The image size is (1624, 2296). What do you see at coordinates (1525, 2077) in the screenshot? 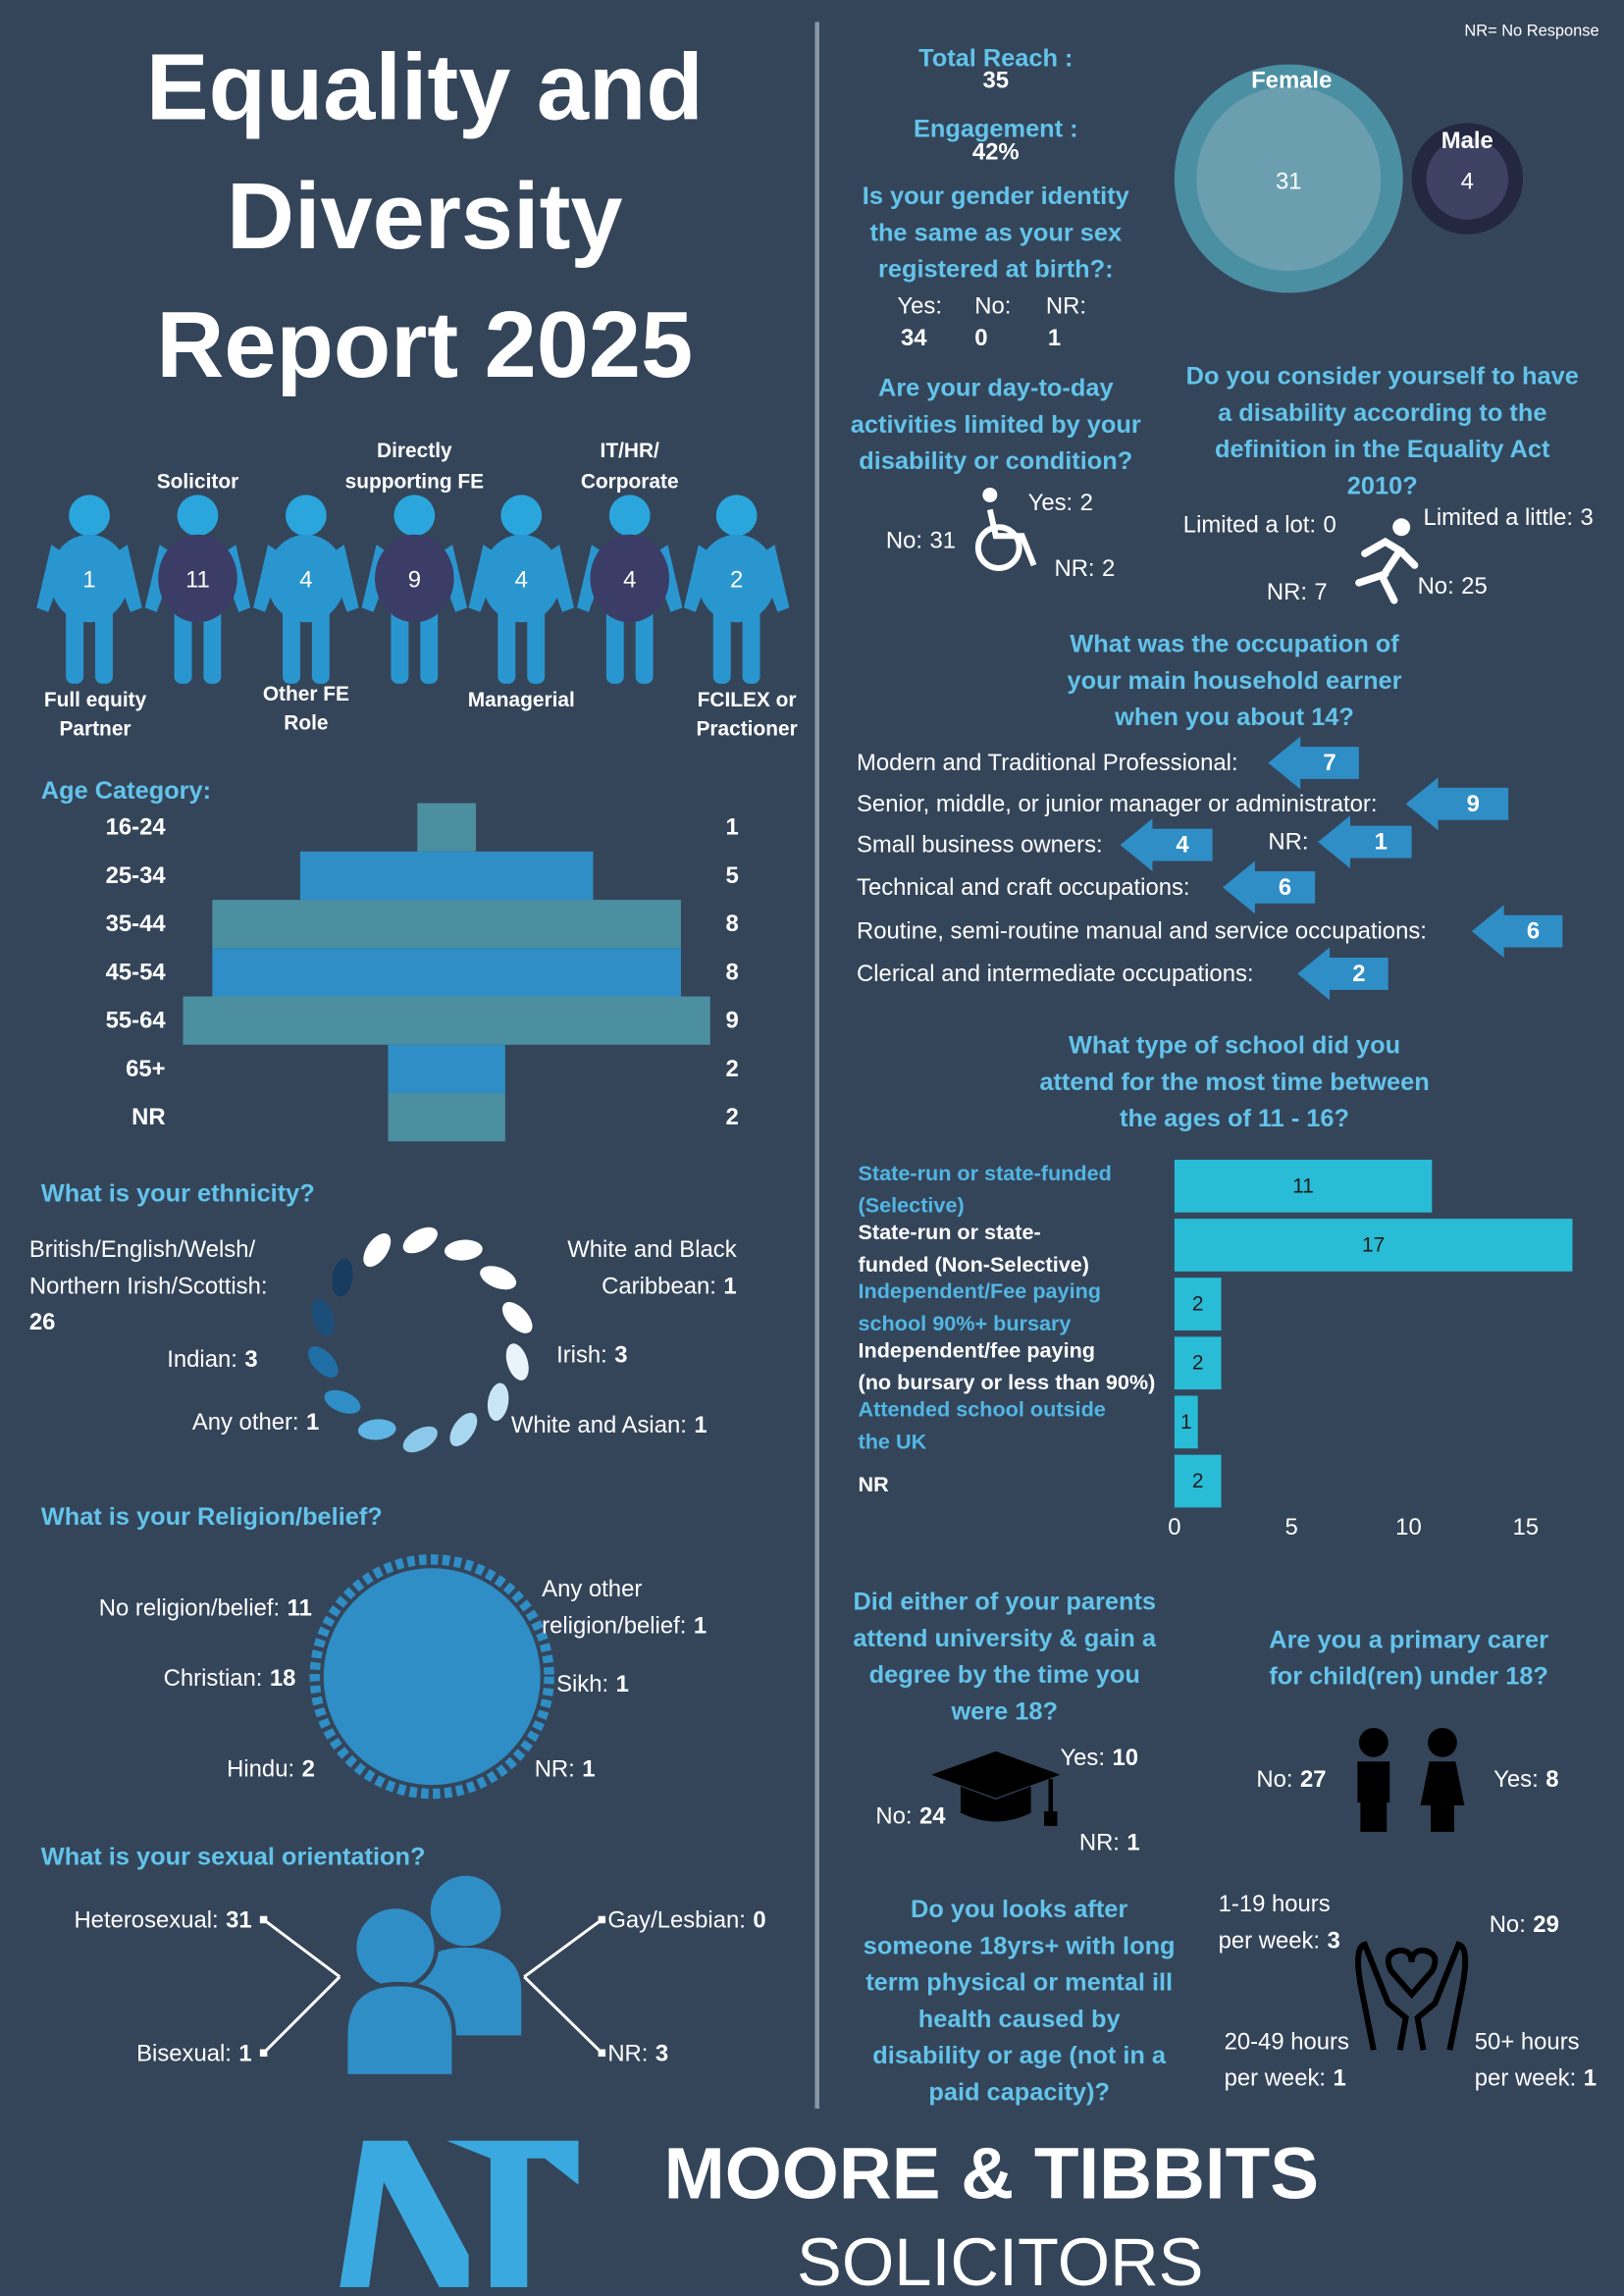
I see `label-text: per week:` at bounding box center [1525, 2077].